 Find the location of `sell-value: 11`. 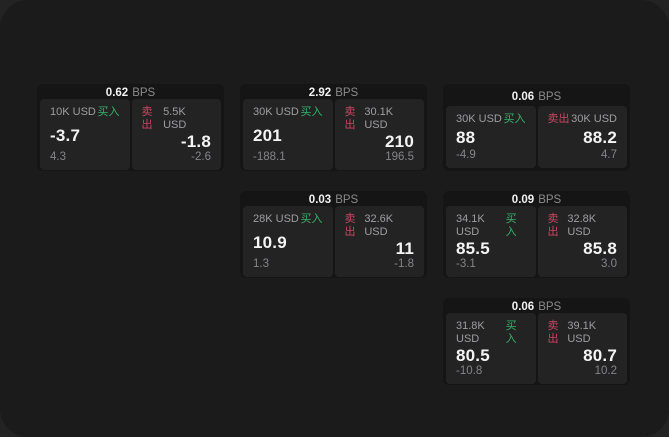

sell-value: 11 is located at coordinates (404, 248).